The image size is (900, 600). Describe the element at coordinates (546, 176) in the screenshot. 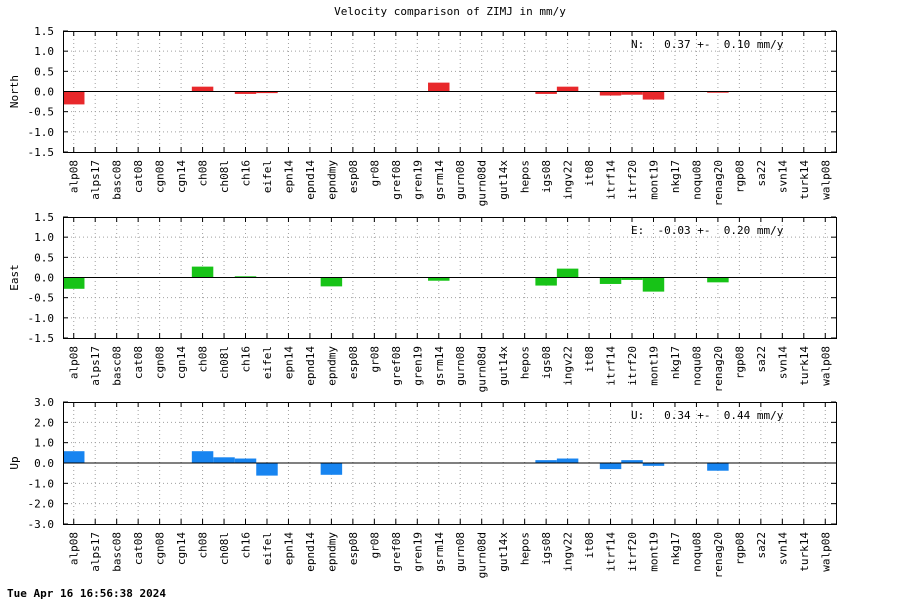

I see `x-tick-label-igs08: igs08` at that location.